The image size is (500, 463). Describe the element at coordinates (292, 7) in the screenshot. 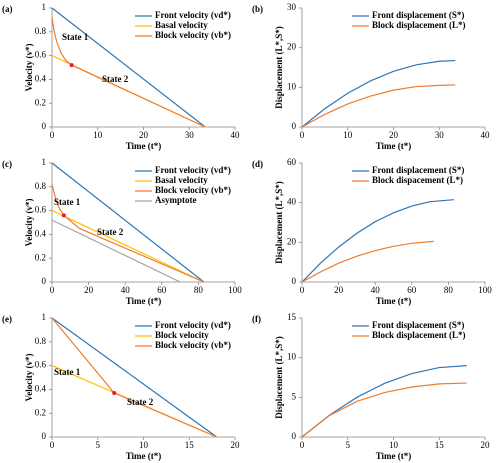

I see `y-tick-label: 30` at that location.